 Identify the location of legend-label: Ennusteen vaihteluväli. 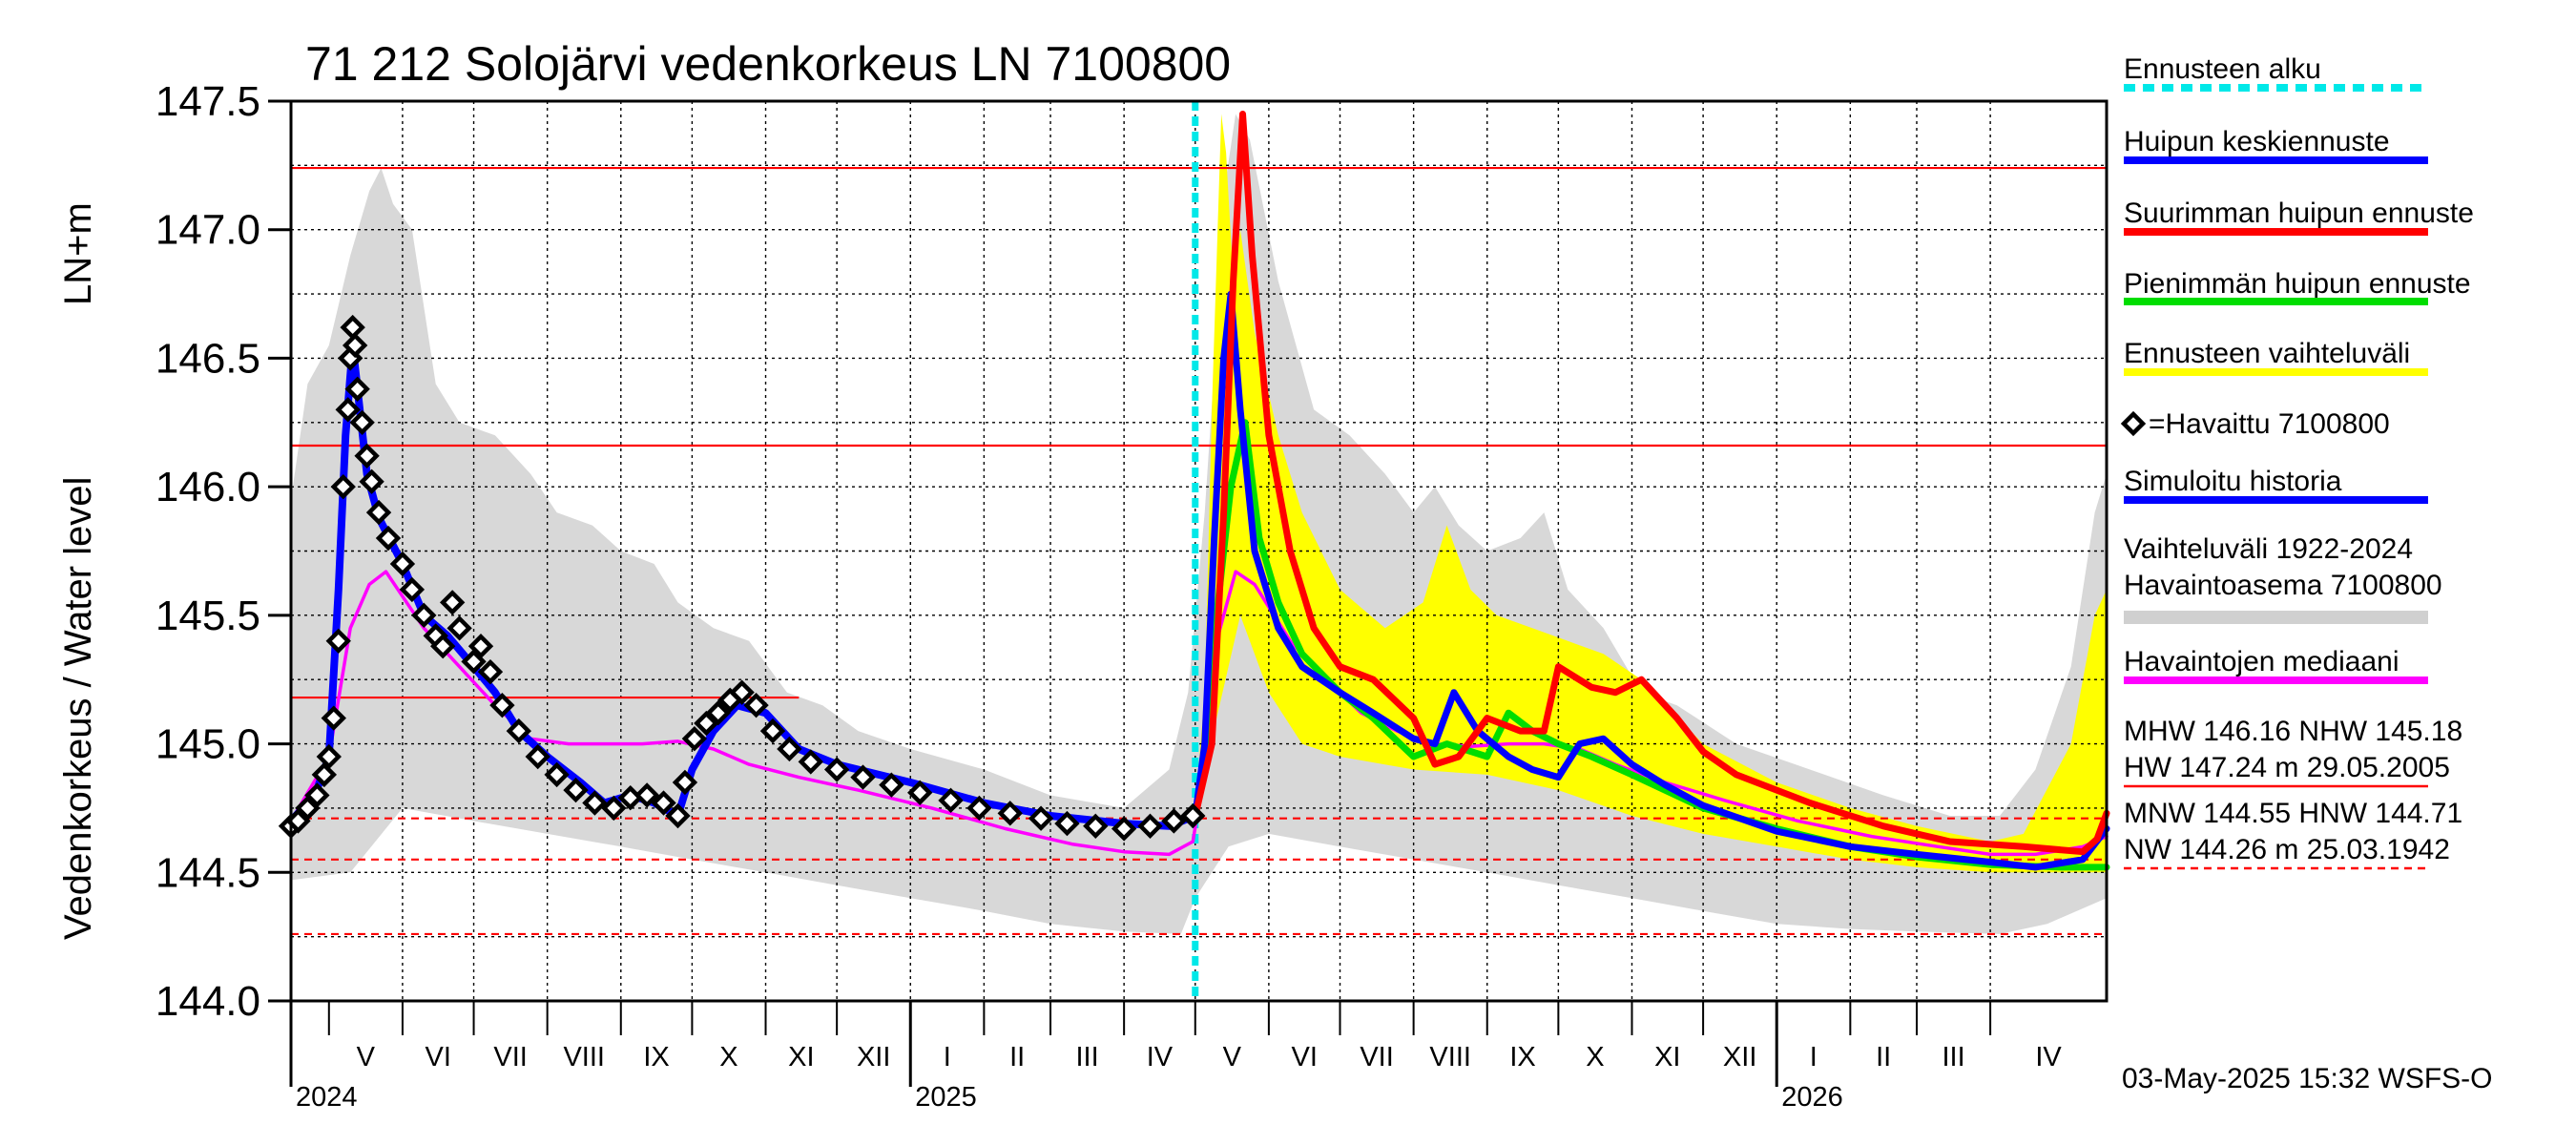
(2267, 353).